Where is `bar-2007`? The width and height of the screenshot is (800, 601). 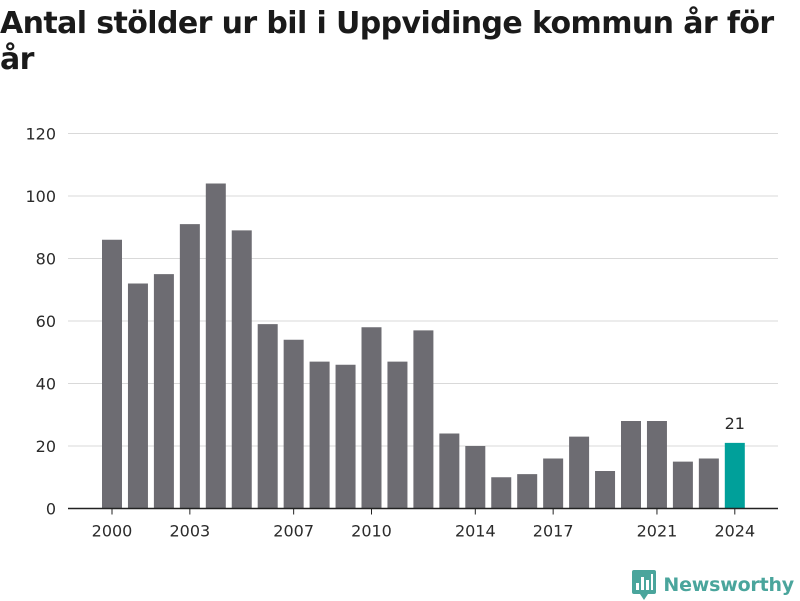 bar-2007 is located at coordinates (293, 424).